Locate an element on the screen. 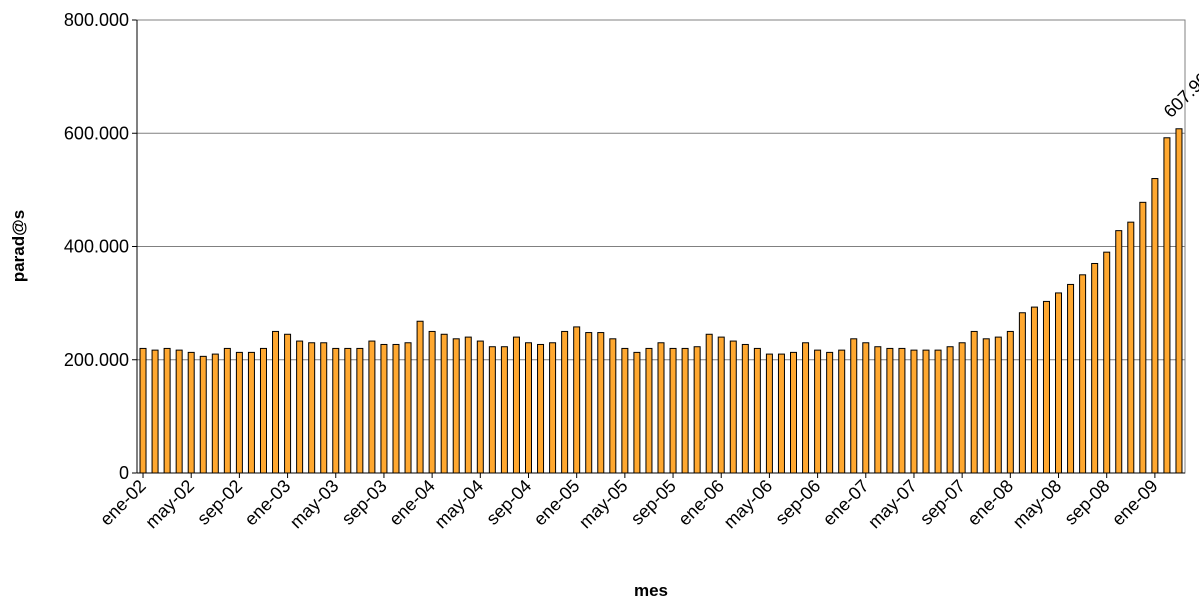 Image resolution: width=1199 pixels, height=603 pixels. x-tick-label: sep-08 is located at coordinates (1086, 502).